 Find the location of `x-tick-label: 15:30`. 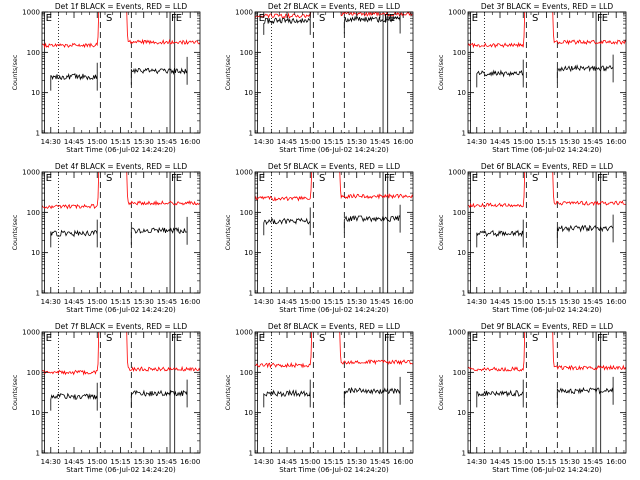

x-tick-label: 15:30 is located at coordinates (570, 142).